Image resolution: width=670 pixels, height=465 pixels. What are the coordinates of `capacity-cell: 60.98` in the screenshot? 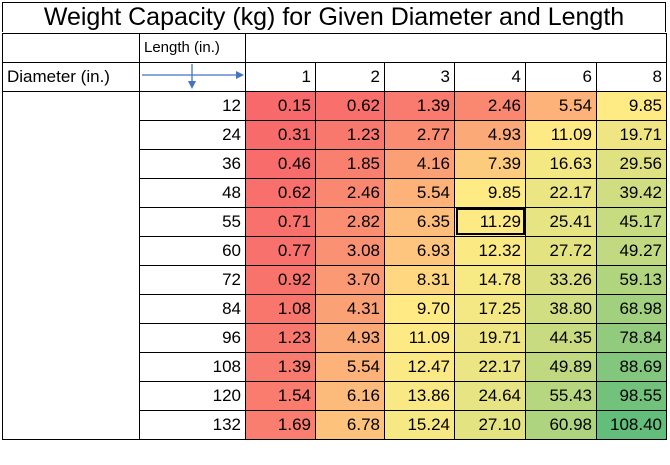 It's located at (561, 424).